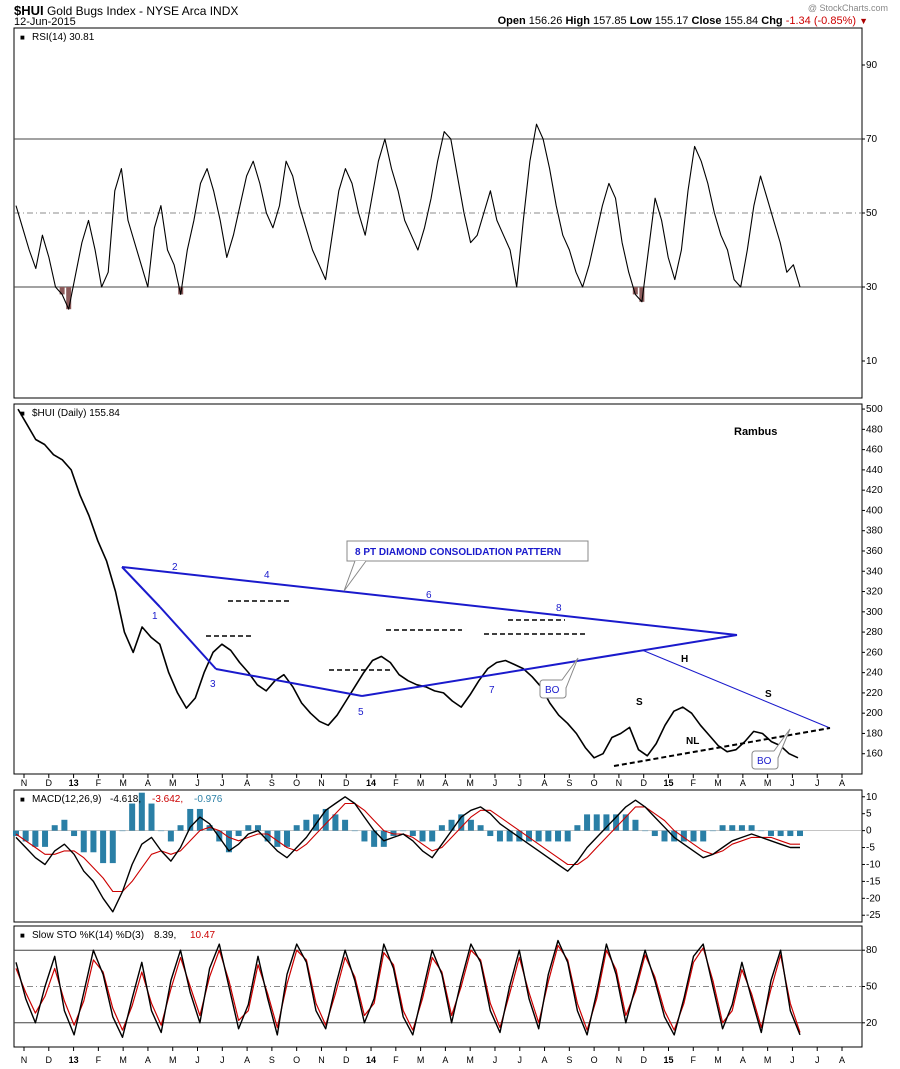  I want to click on pattern-label-text: 8 PT DIAMOND CONSOLIDATION PATTERN, so click(458, 552).